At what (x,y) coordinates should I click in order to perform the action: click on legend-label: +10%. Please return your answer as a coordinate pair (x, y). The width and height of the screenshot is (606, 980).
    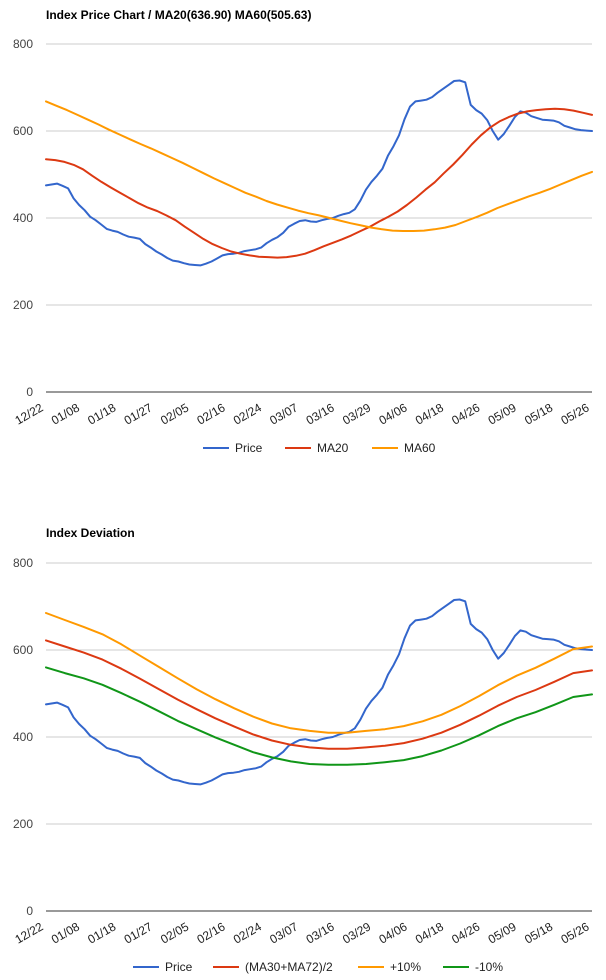
    Looking at the image, I should click on (405, 967).